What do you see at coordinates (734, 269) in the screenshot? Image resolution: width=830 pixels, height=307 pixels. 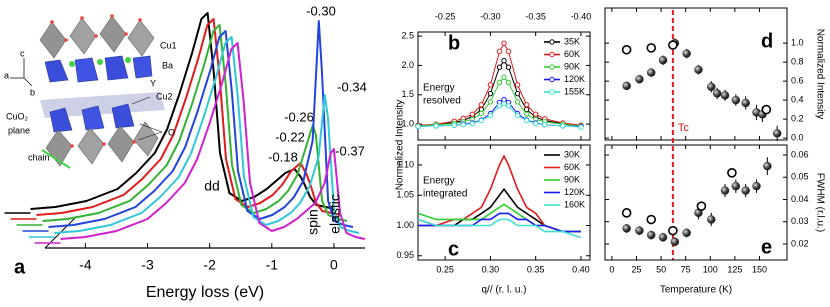 I see `x-tick-label: 125` at bounding box center [734, 269].